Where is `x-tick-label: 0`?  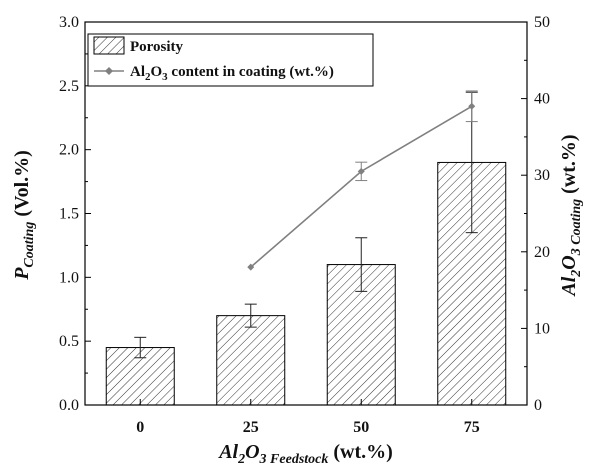
x-tick-label: 0 is located at coordinates (140, 427).